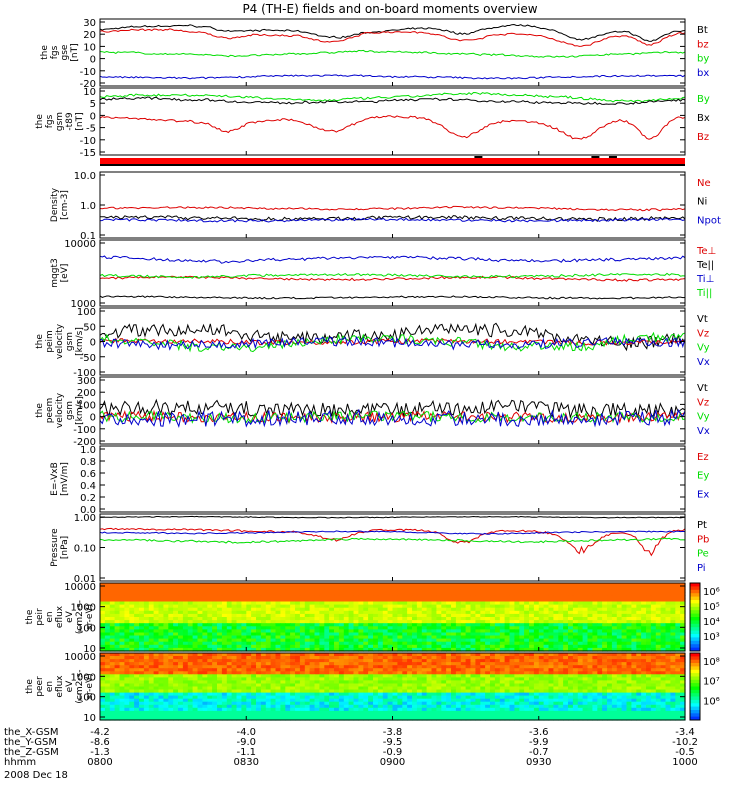  I want to click on legend-Bx: Bx, so click(703, 118).